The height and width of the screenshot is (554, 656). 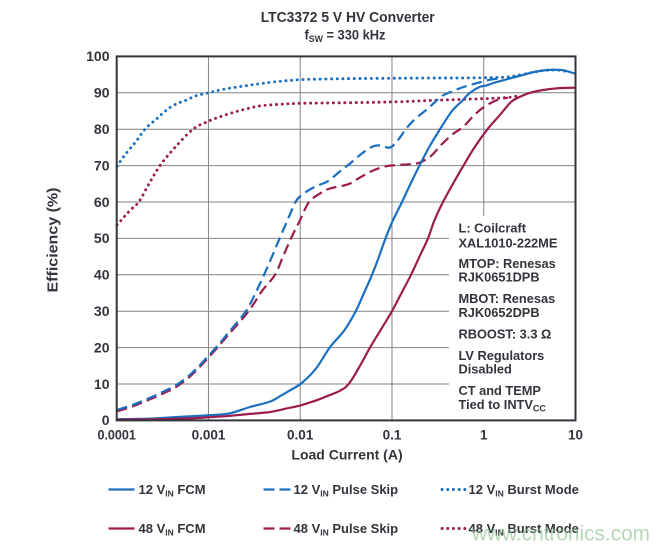 What do you see at coordinates (300, 435) in the screenshot?
I see `svg-text: 0.01` at bounding box center [300, 435].